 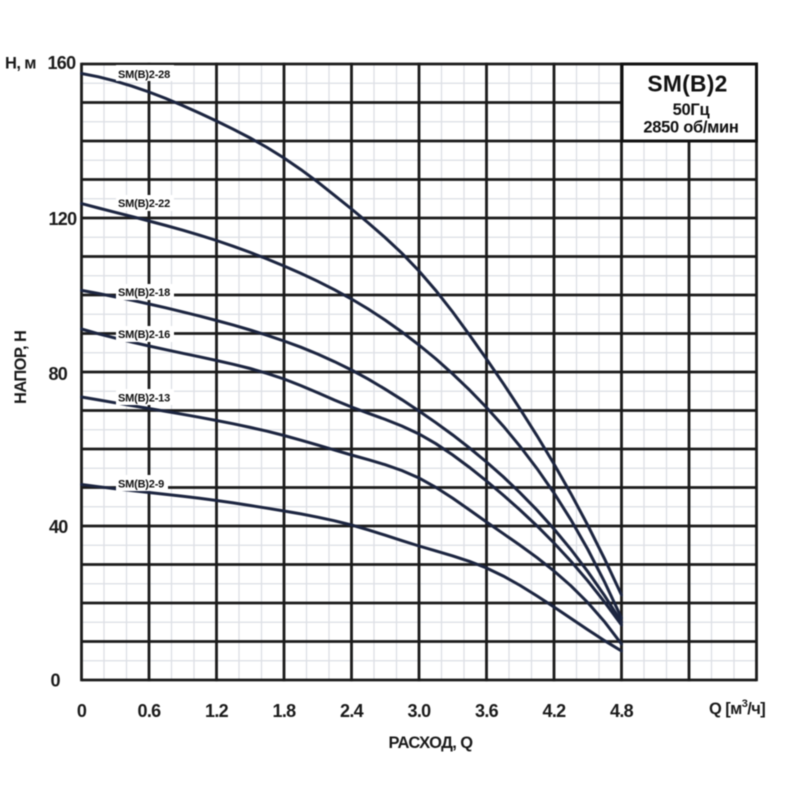 What do you see at coordinates (487, 711) in the screenshot?
I see `svg-text: 3.6` at bounding box center [487, 711].